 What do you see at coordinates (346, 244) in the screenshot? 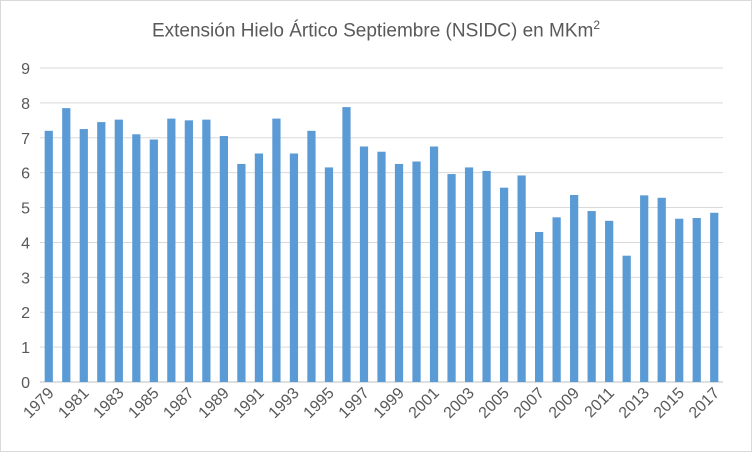
I see `bar-1996` at bounding box center [346, 244].